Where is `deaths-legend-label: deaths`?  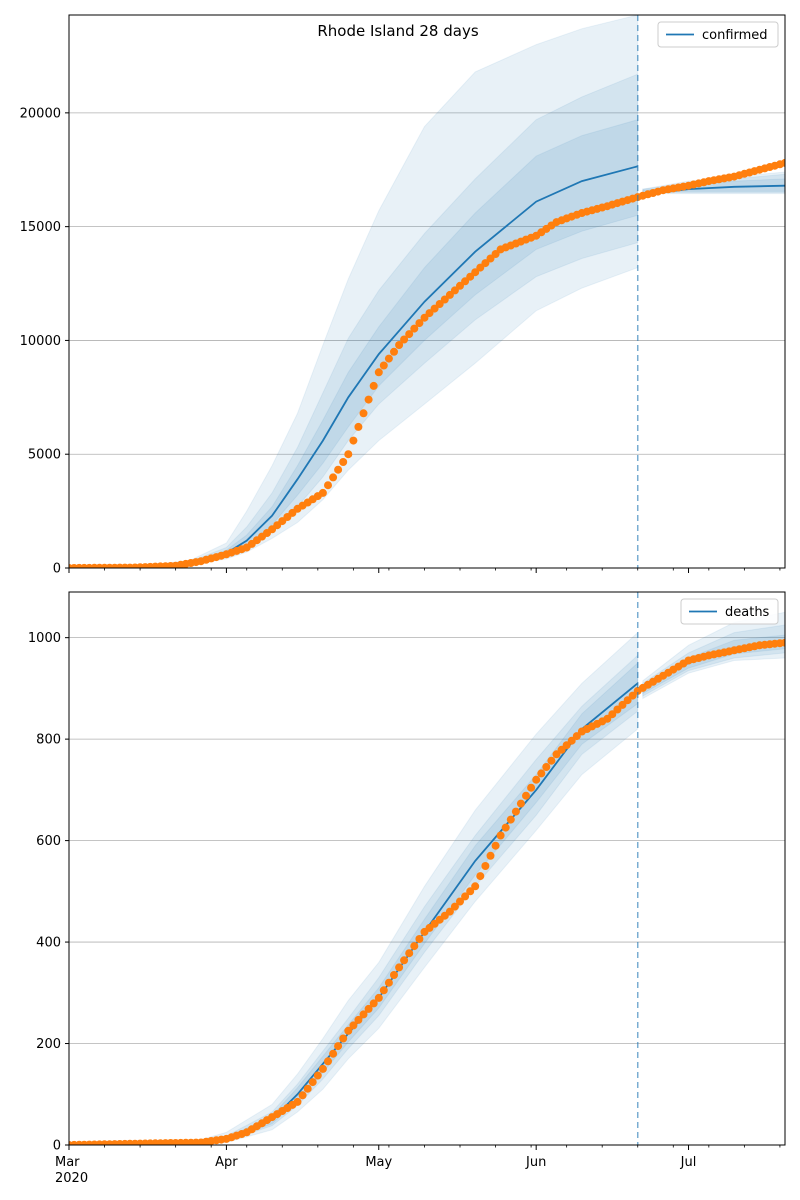 deaths-legend-label: deaths is located at coordinates (747, 612).